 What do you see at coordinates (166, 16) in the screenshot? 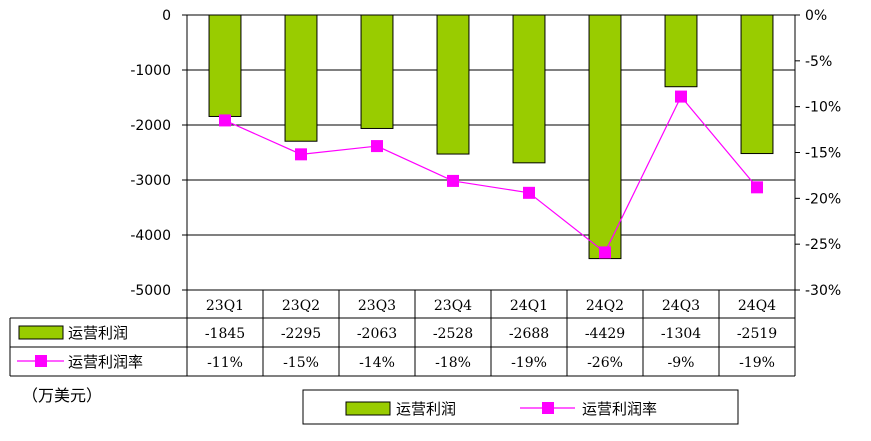
I see `y-left-tick-label: 0` at bounding box center [166, 16].